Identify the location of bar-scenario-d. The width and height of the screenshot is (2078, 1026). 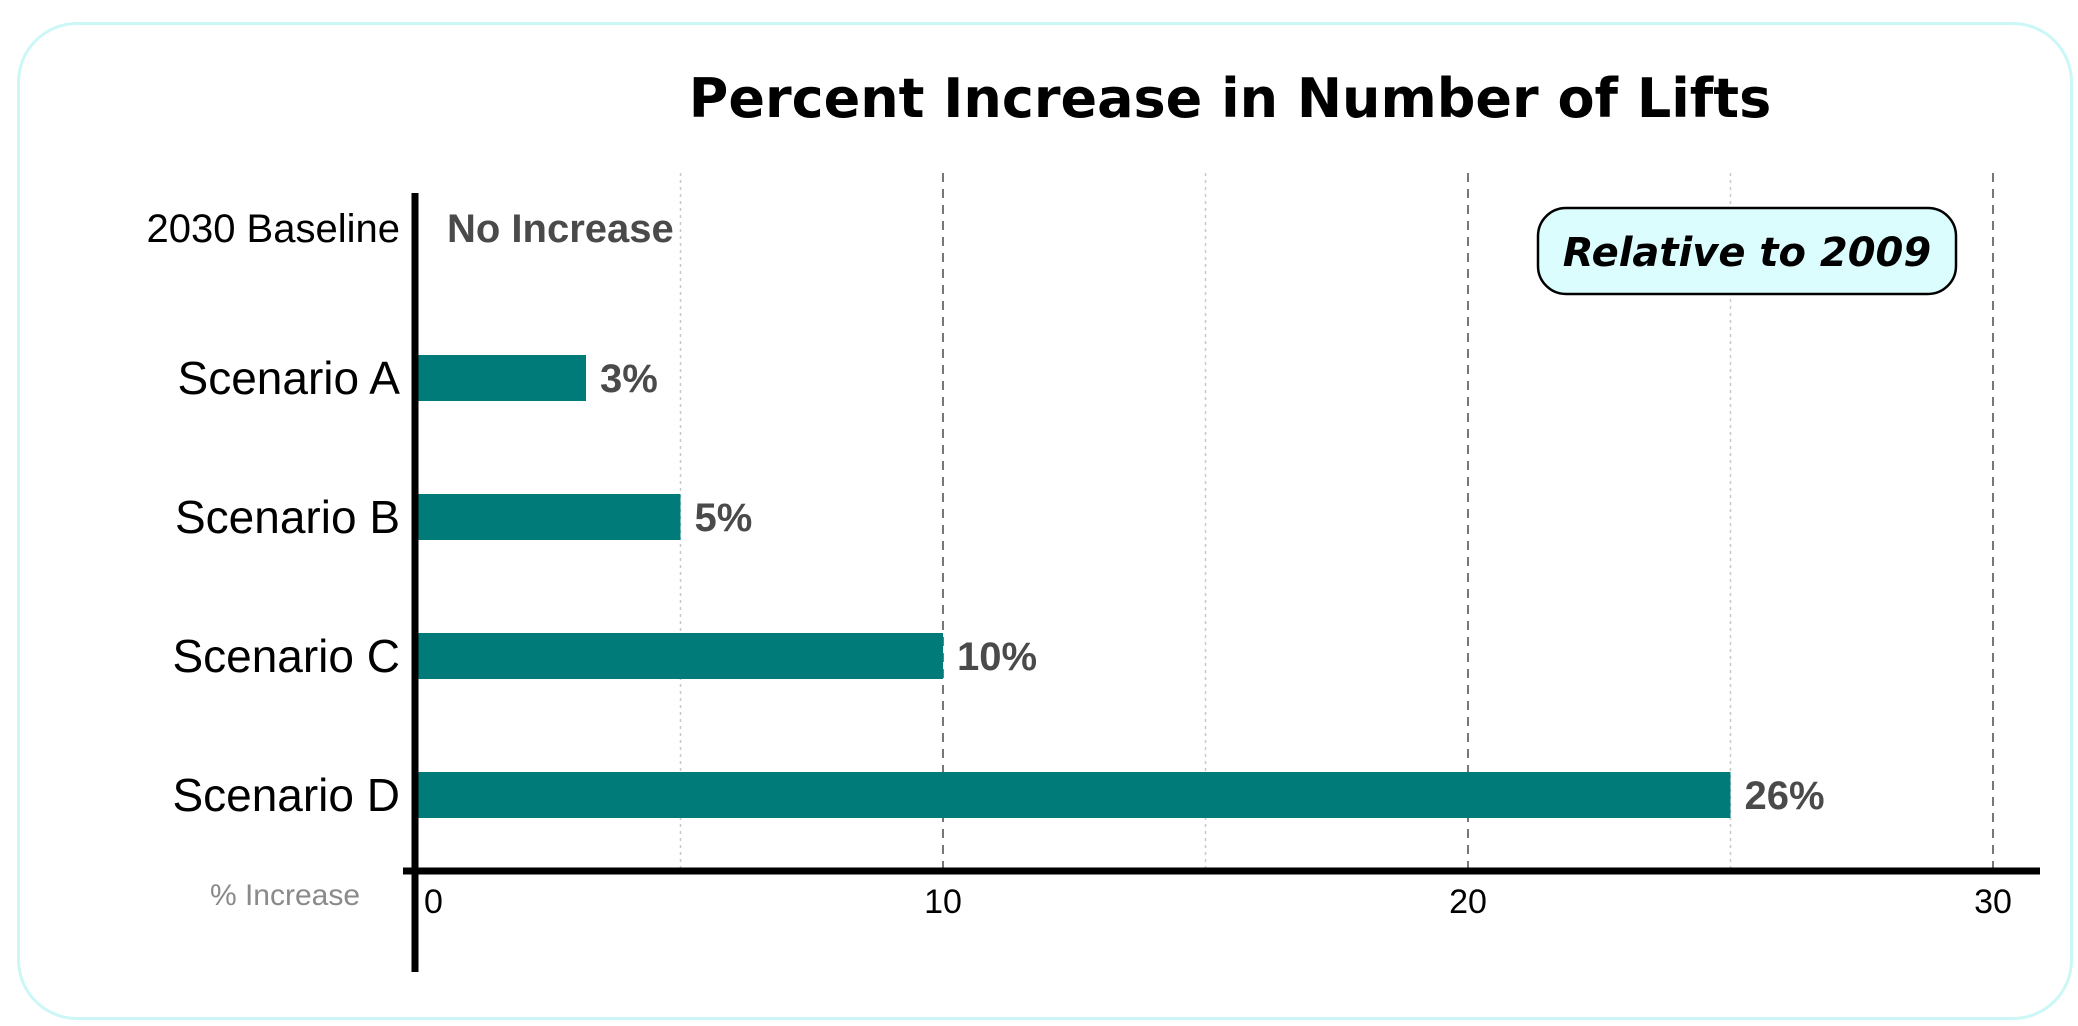
(1074, 795).